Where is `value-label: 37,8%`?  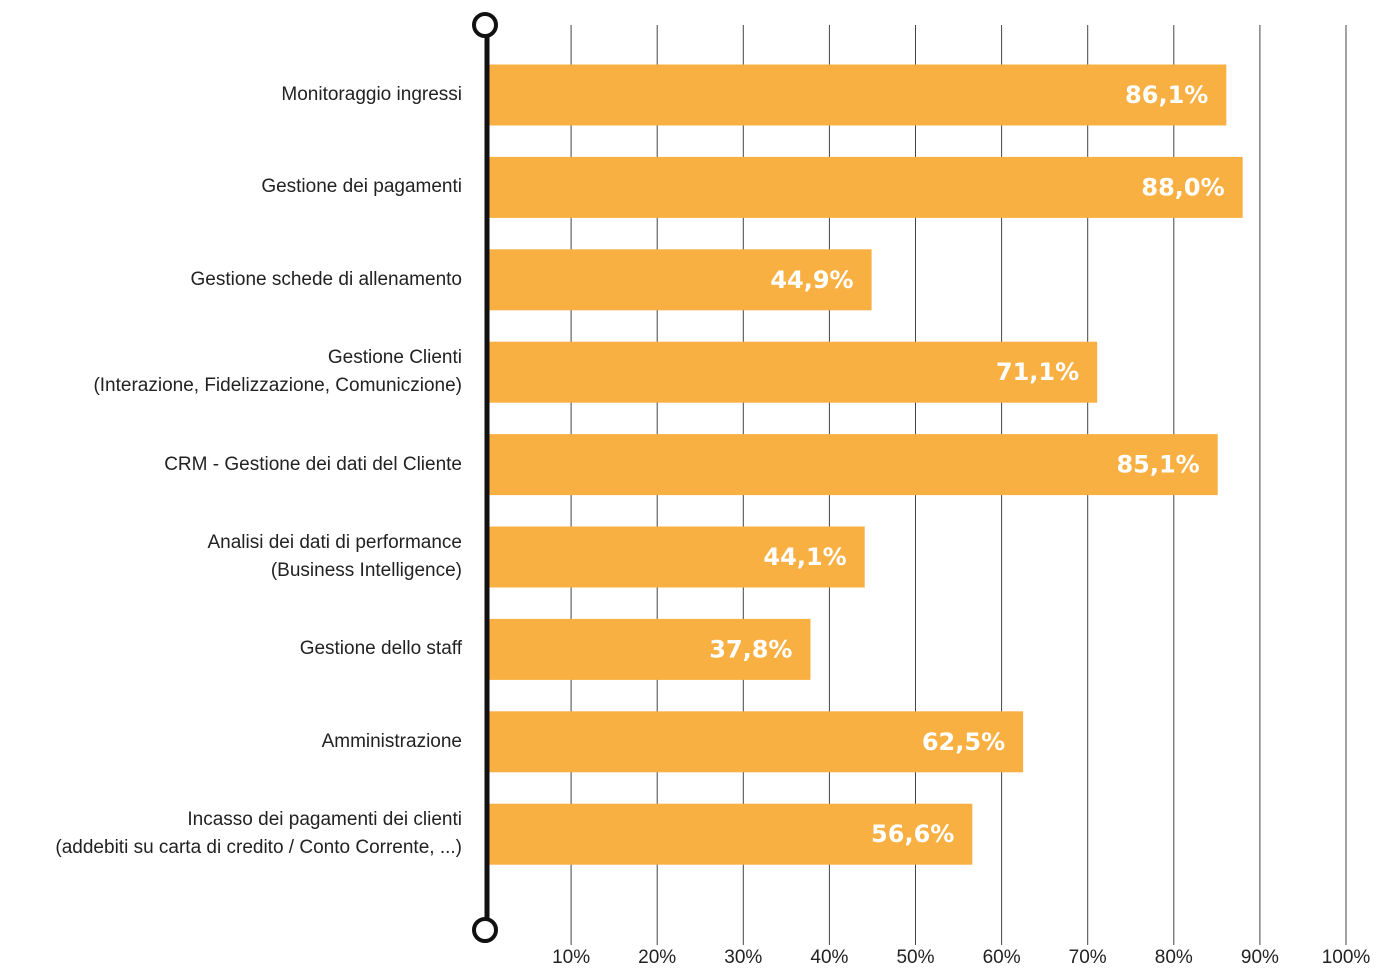 value-label: 37,8% is located at coordinates (750, 649).